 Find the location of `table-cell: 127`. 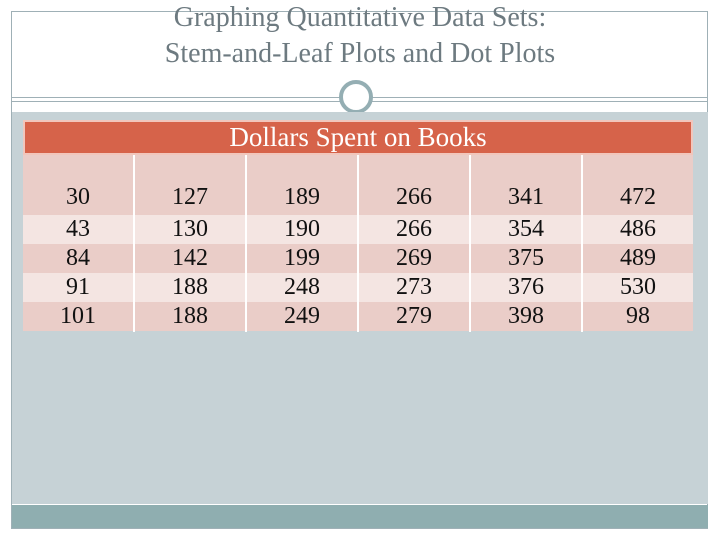

table-cell: 127 is located at coordinates (190, 185).